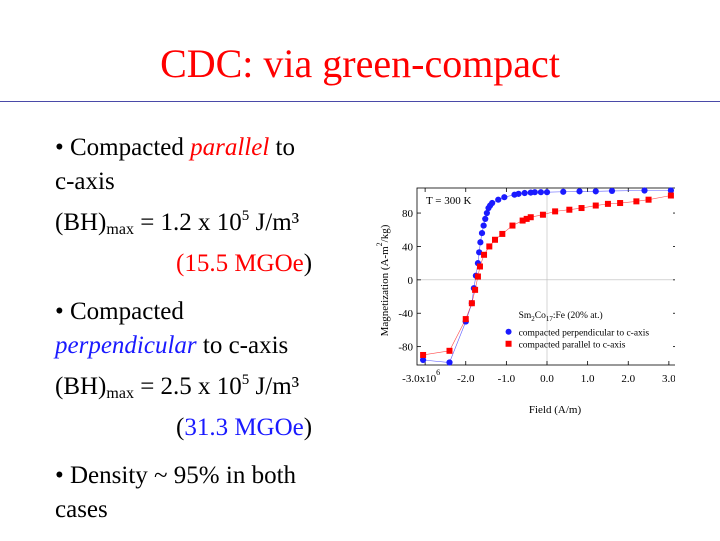  I want to click on x-tick-label: -3.0x10⁶, so click(421, 376).